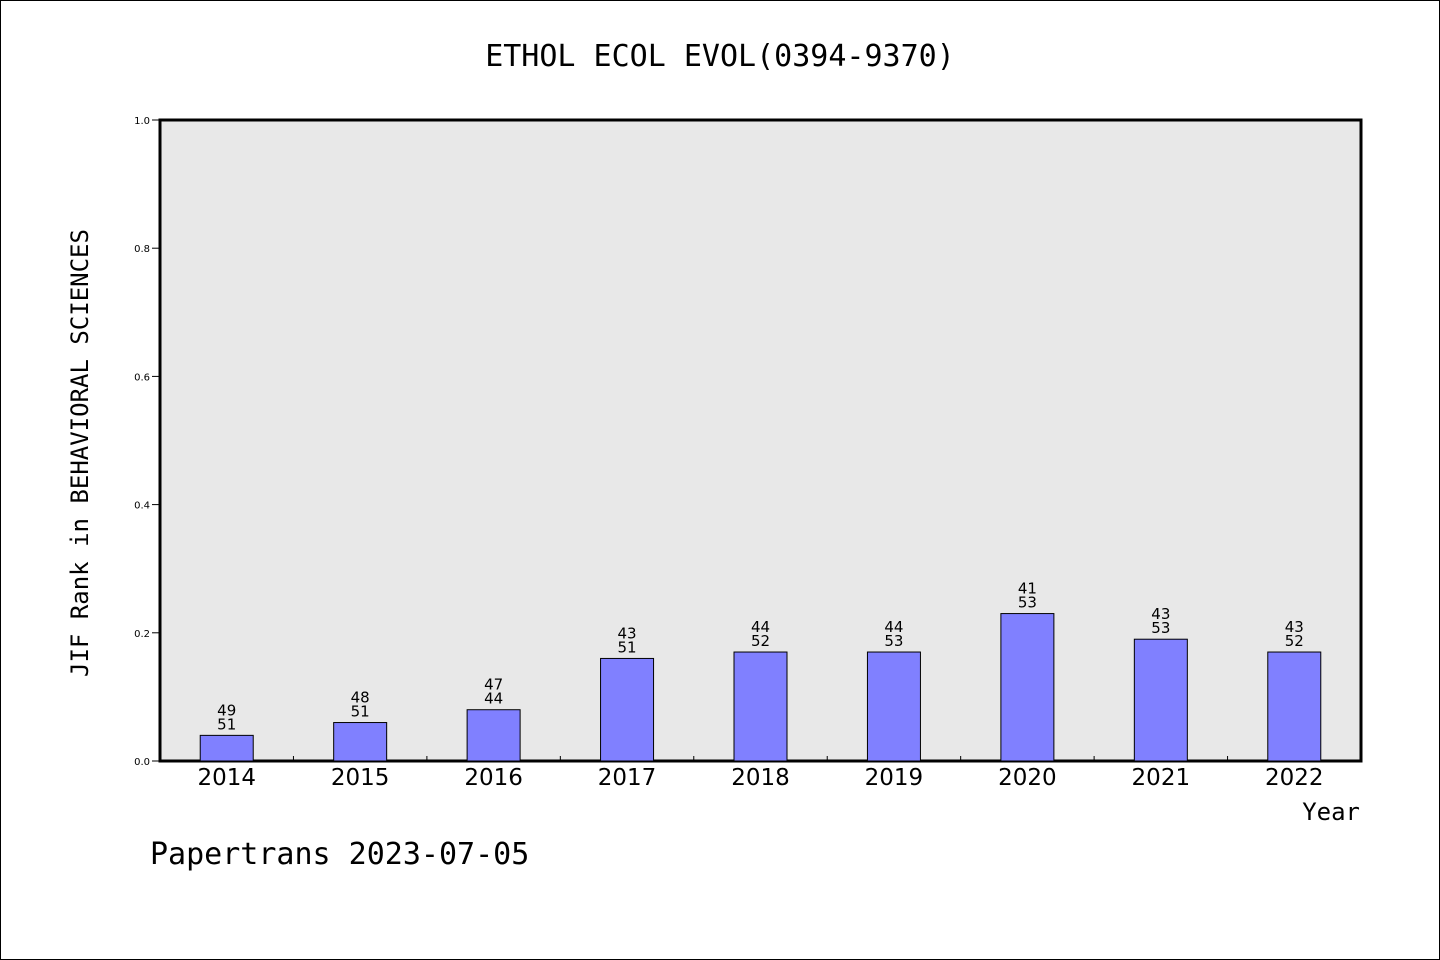 The width and height of the screenshot is (1440, 960). Describe the element at coordinates (1331, 812) in the screenshot. I see `x-axis-label: Year` at that location.